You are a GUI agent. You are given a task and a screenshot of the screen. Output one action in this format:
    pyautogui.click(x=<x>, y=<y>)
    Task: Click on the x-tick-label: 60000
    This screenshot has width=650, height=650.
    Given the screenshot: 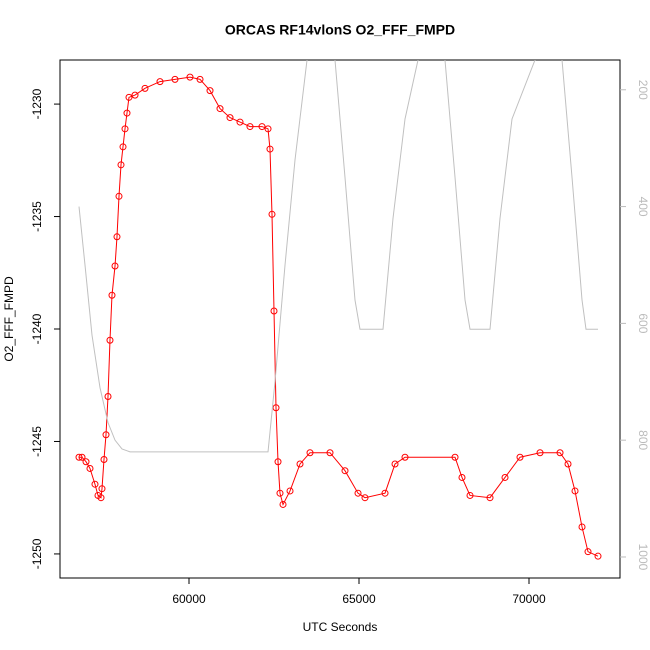 What is the action you would take?
    pyautogui.click(x=189, y=599)
    